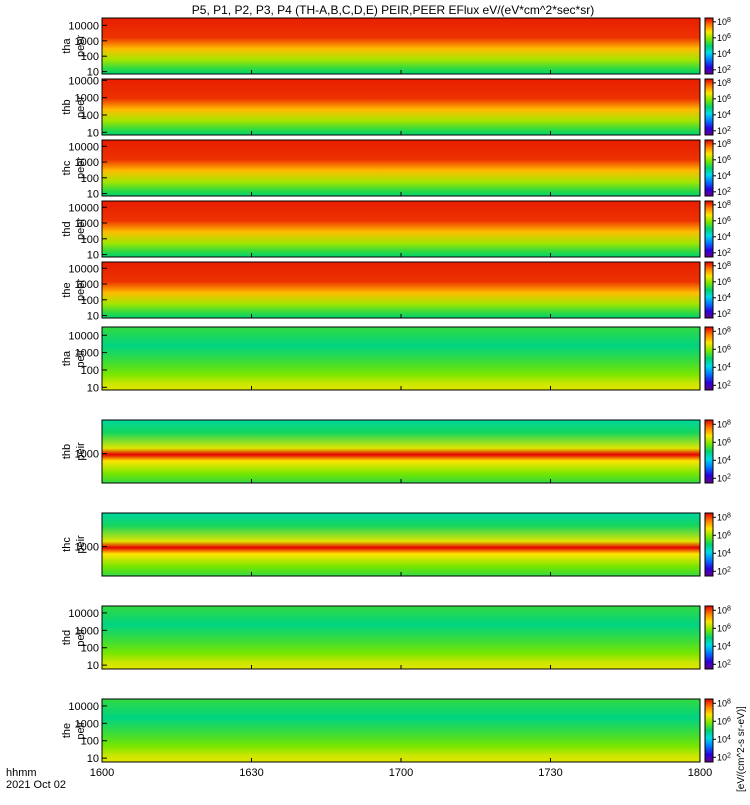  What do you see at coordinates (36, 785) in the screenshot?
I see `date-label: 2021 Oct 02` at bounding box center [36, 785].